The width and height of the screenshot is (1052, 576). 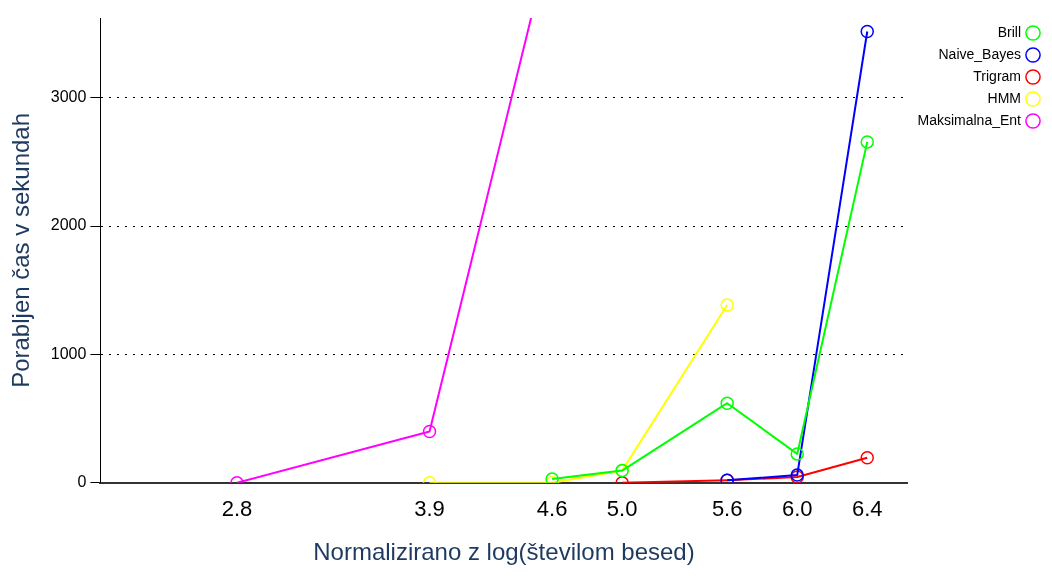 What do you see at coordinates (68, 97) in the screenshot?
I see `y-tick-label: 3000` at bounding box center [68, 97].